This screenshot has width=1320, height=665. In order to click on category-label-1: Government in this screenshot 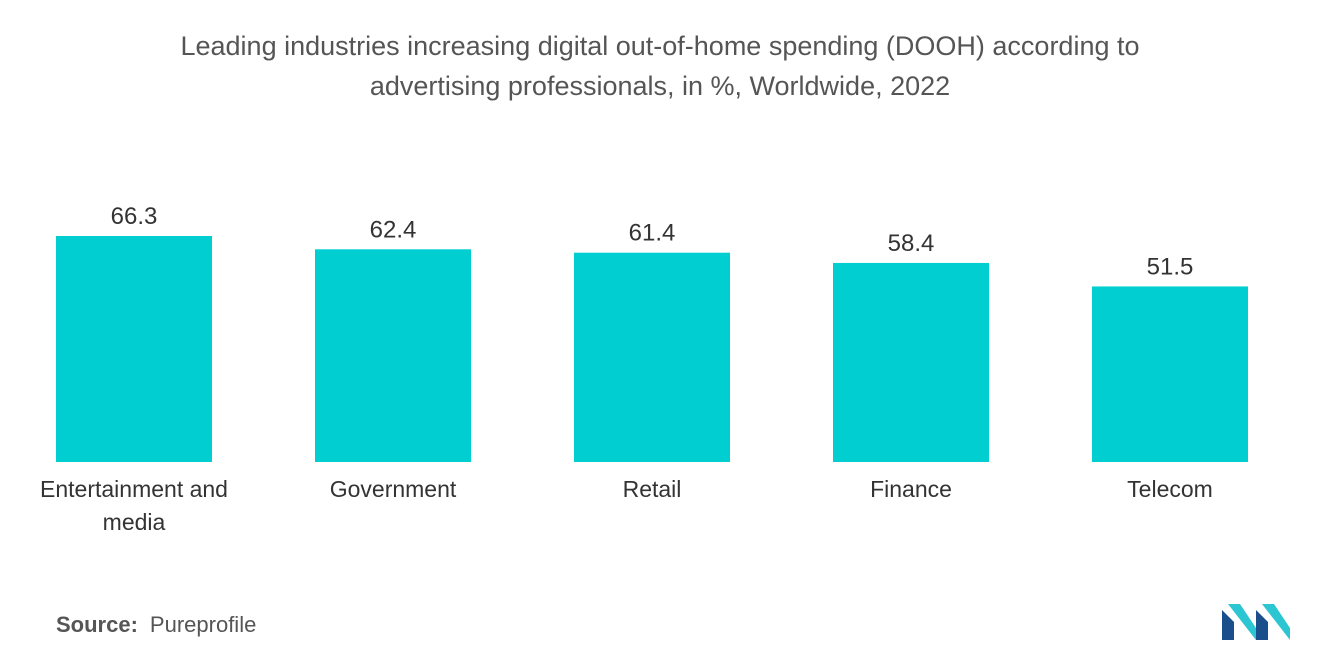, I will do `click(393, 489)`.